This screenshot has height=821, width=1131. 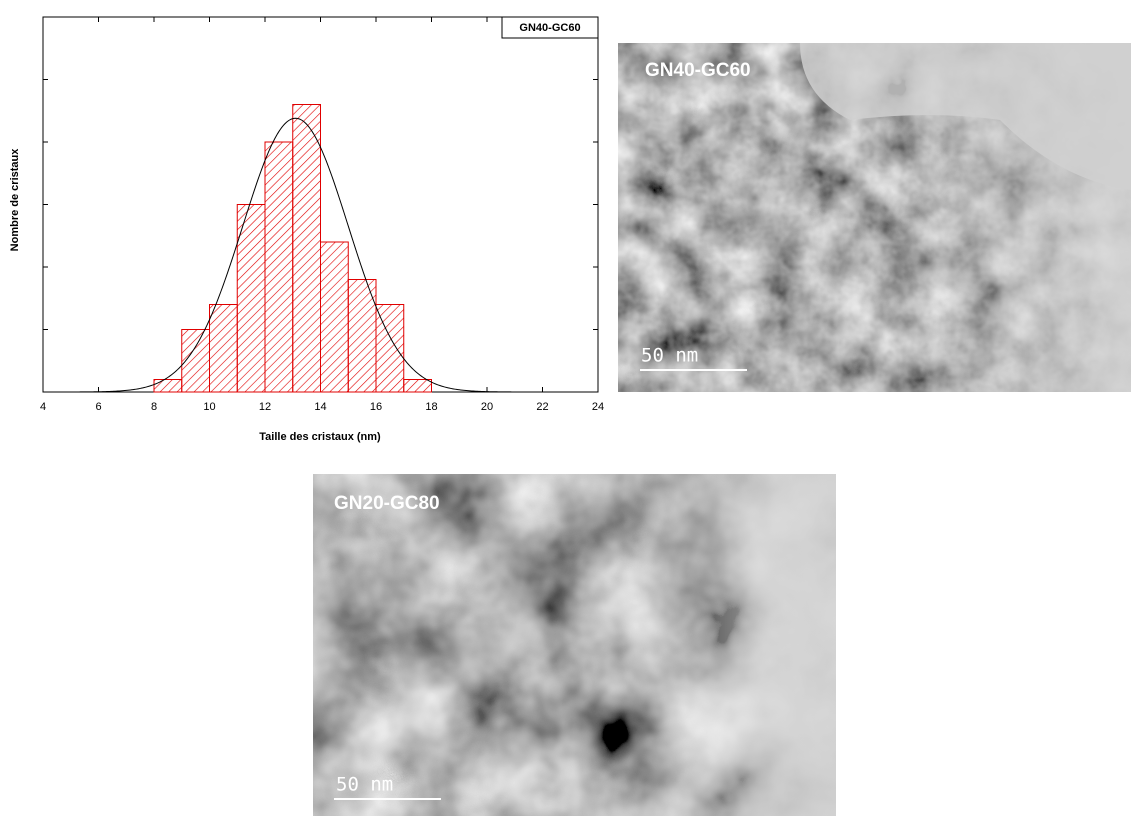 I want to click on x-tick-label: 8, so click(x=154, y=407).